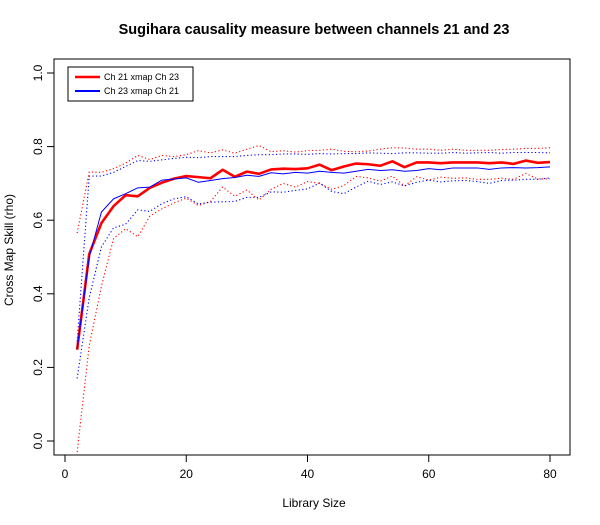 Image resolution: width=600 pixels, height=525 pixels. What do you see at coordinates (314, 503) in the screenshot?
I see `x-axis-label: Library Size` at bounding box center [314, 503].